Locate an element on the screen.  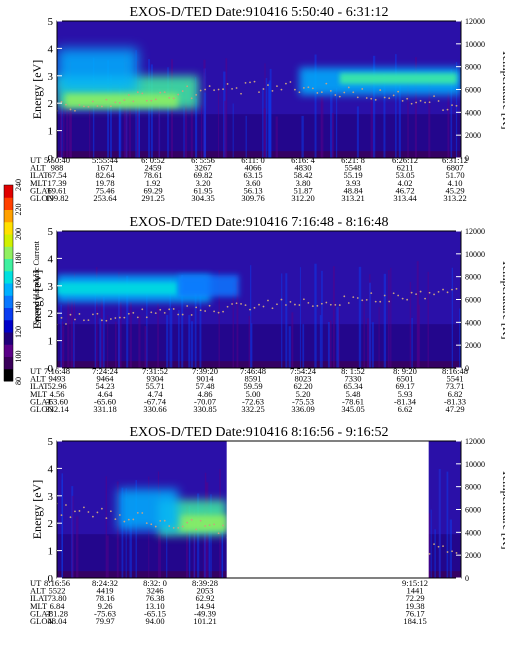
orbit-value: 332.25 is located at coordinates (252, 409).